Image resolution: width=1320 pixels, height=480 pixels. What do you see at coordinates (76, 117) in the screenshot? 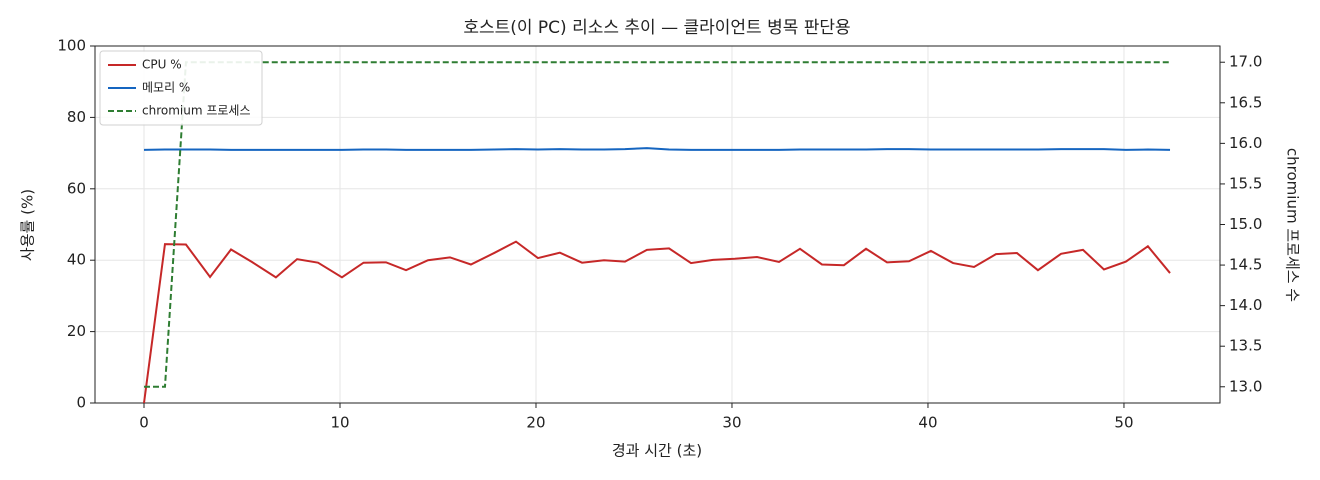
I see `y-tick-label: 80` at bounding box center [76, 117].